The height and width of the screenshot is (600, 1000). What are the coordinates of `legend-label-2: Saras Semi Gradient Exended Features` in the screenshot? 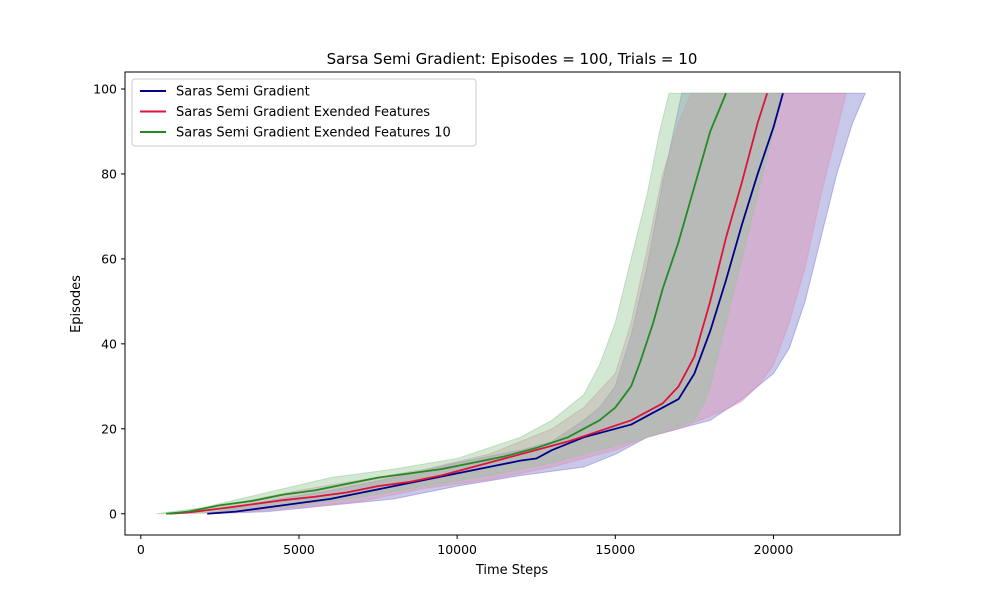 It's located at (303, 112).